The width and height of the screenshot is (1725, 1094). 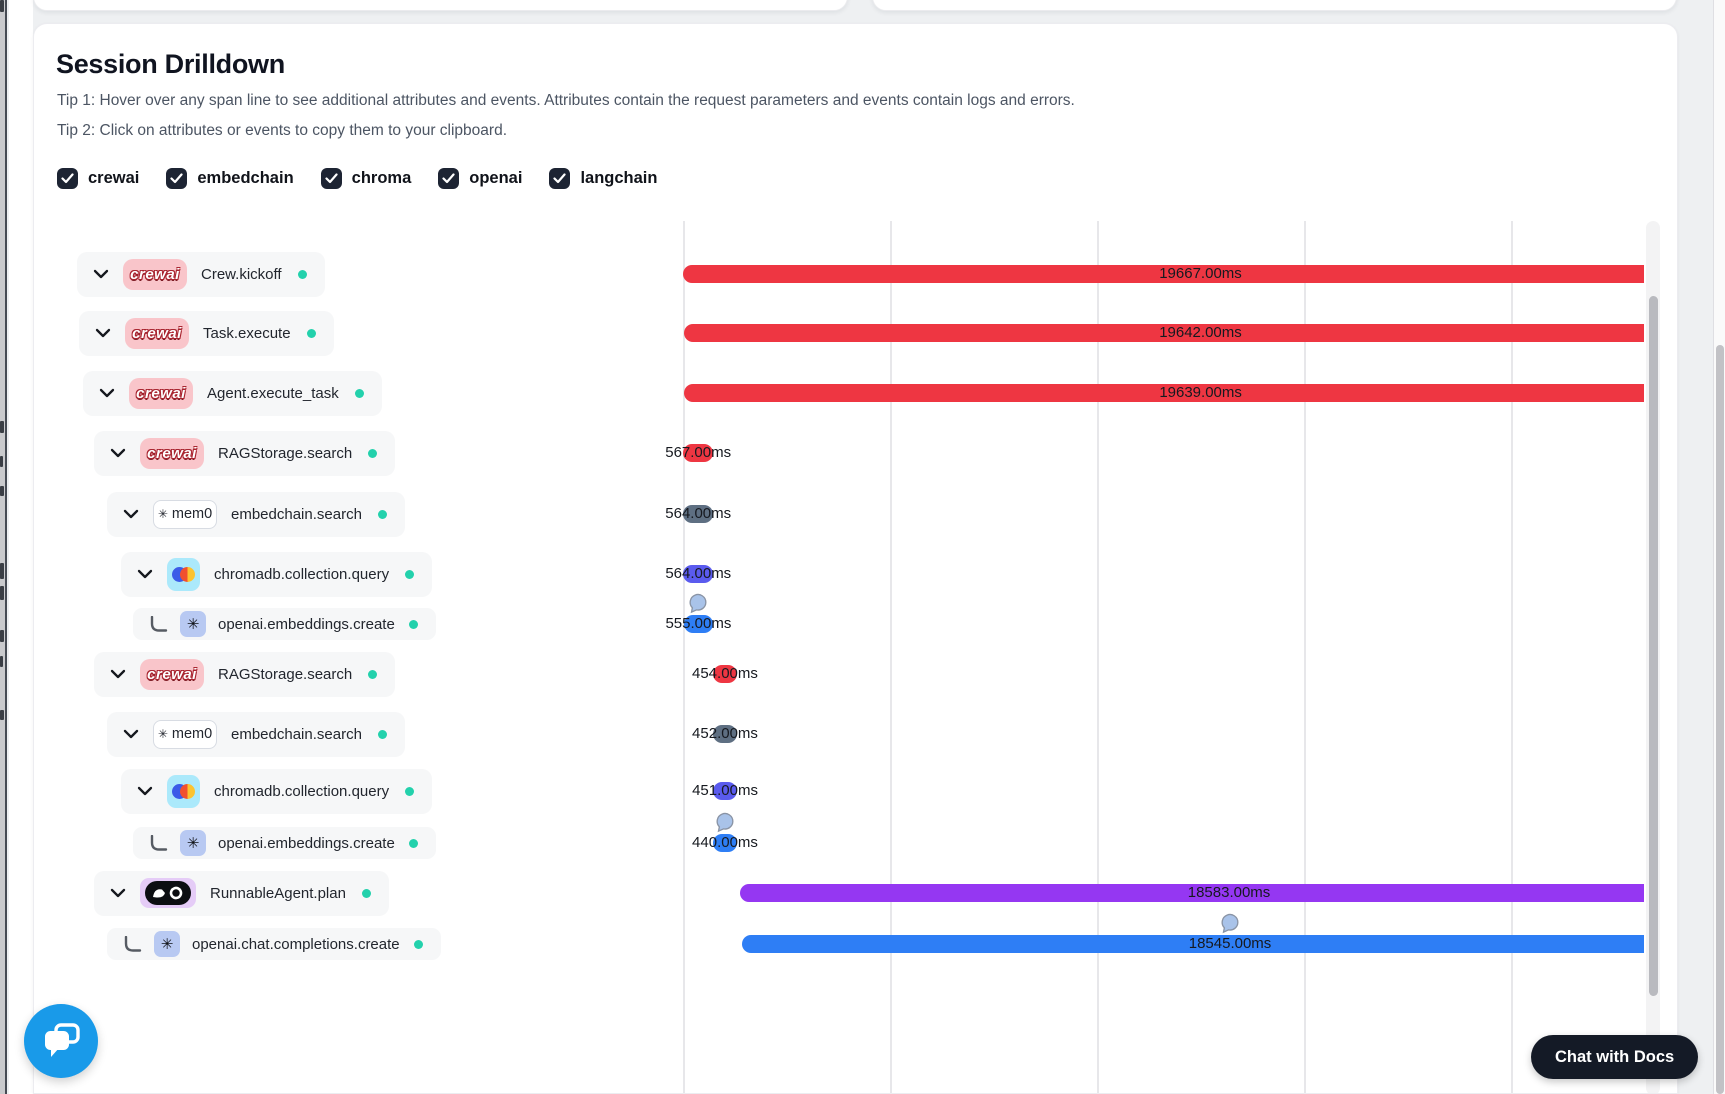 I want to click on span-duration-label: 451.00ms, so click(x=725, y=790).